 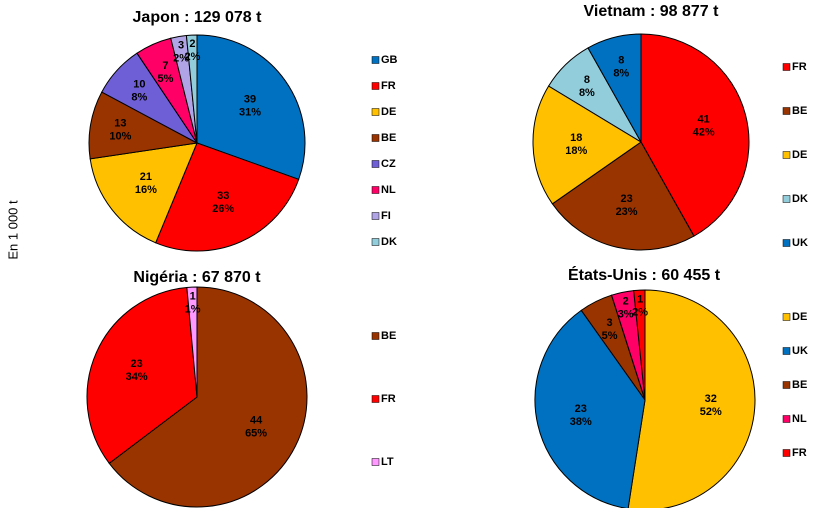 What do you see at coordinates (711, 399) in the screenshot?
I see `data-label: 32` at bounding box center [711, 399].